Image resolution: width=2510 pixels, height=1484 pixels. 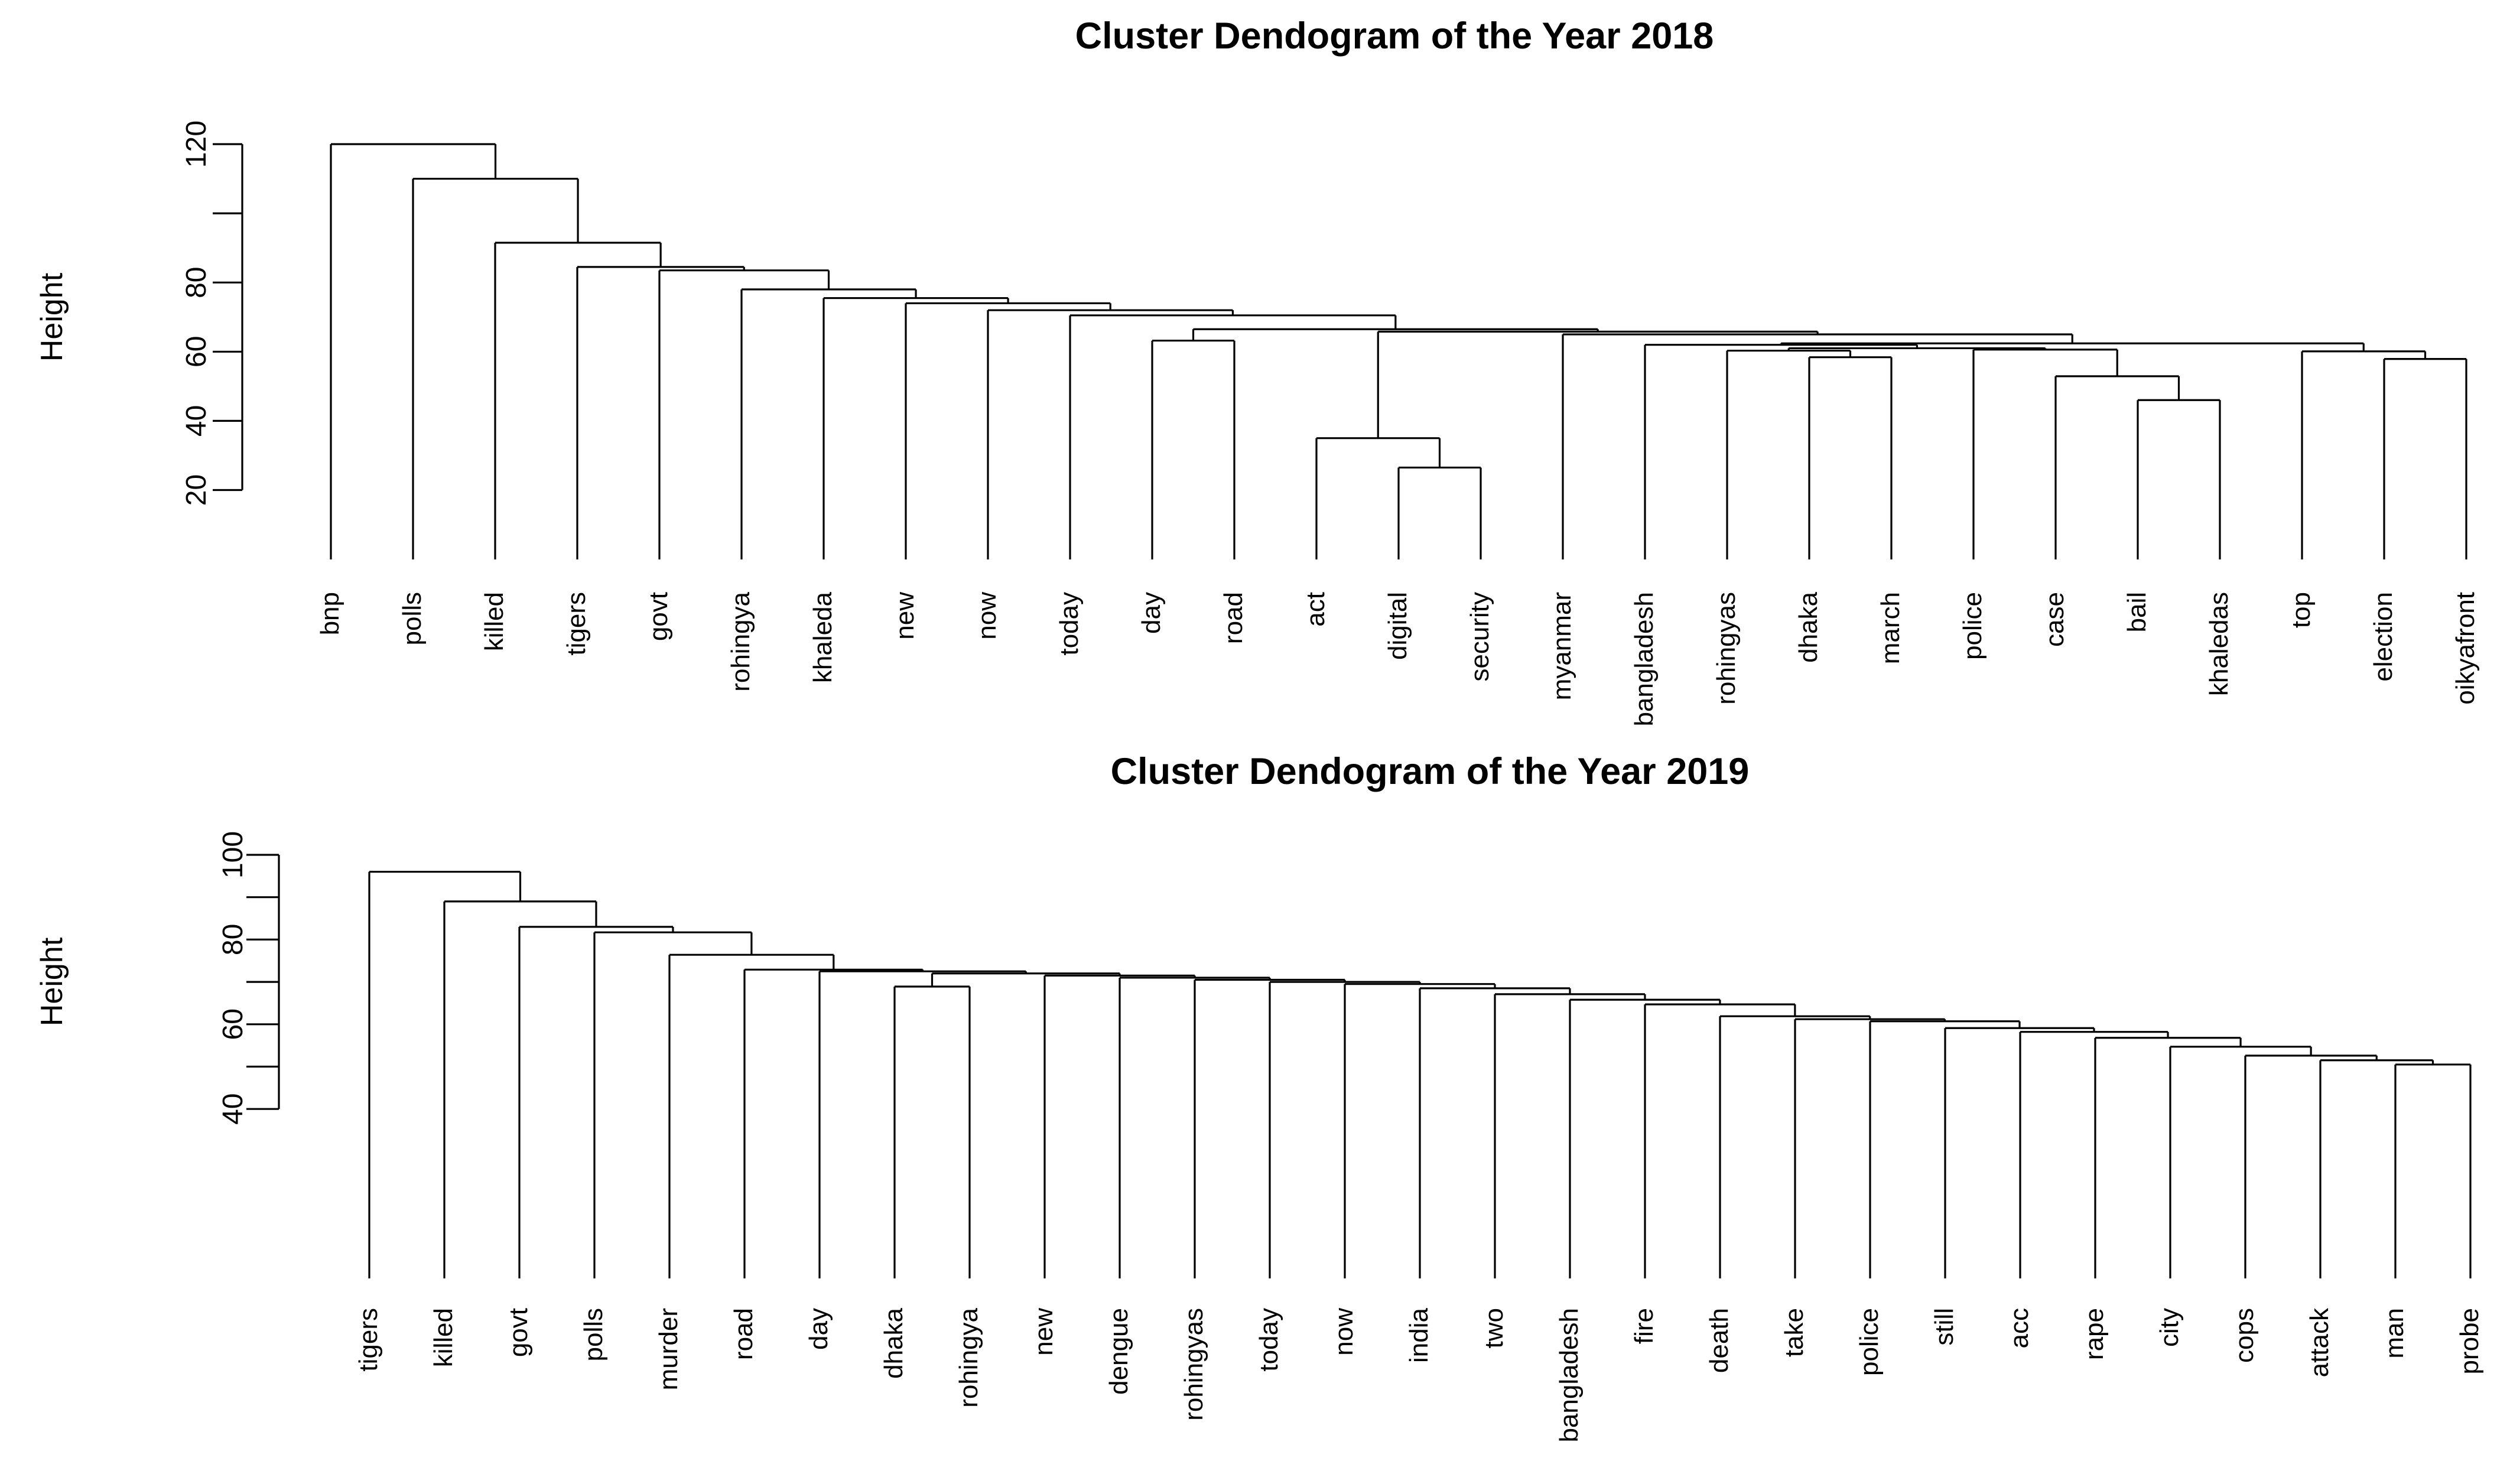 I want to click on leaf-label: rape, so click(x=2094, y=1334).